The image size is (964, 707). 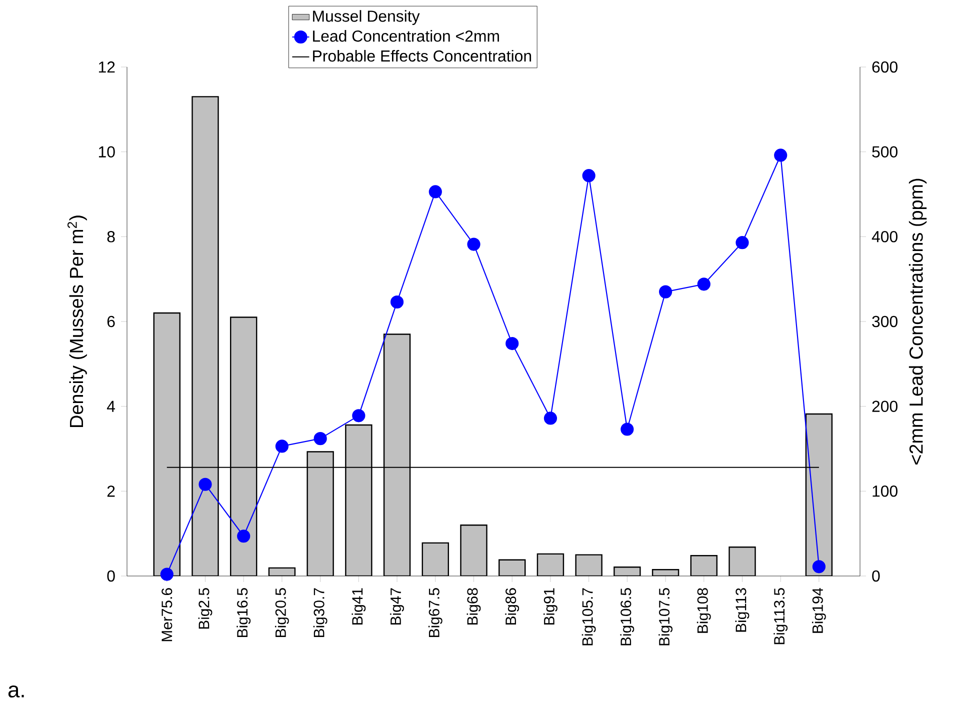 What do you see at coordinates (885, 152) in the screenshot?
I see `y2-tick-label: 500` at bounding box center [885, 152].